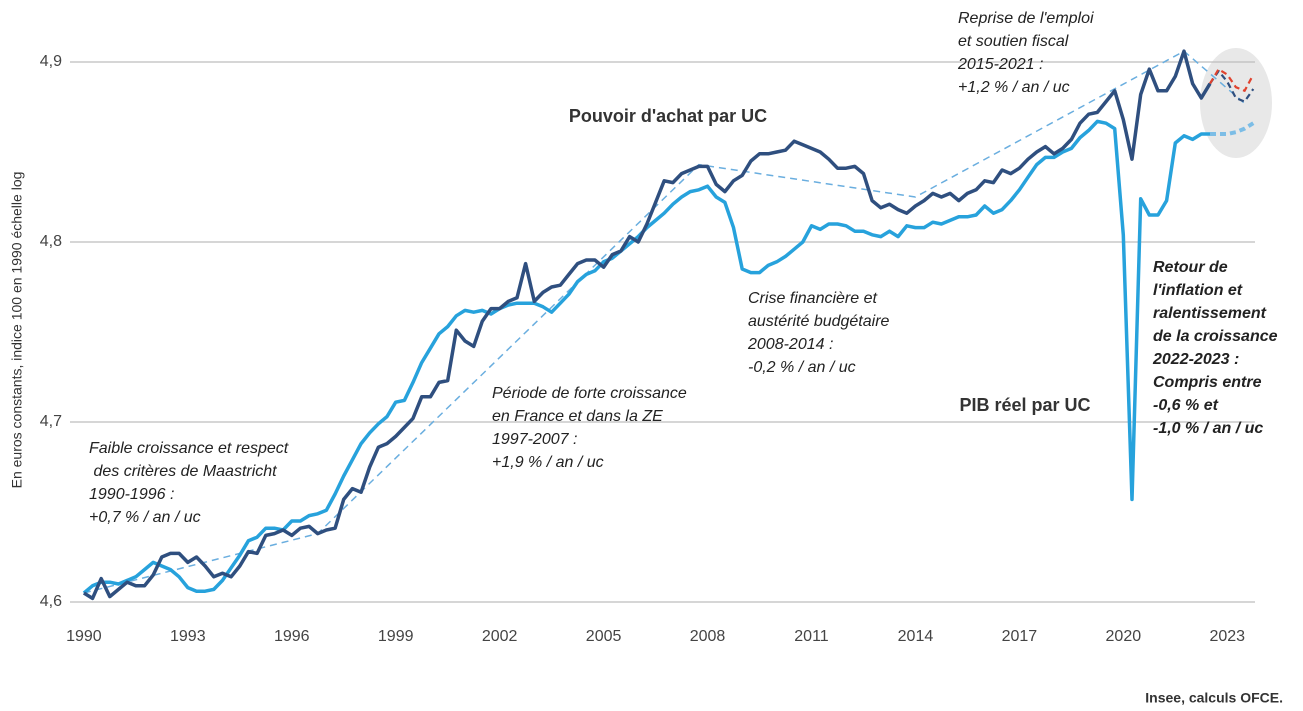  Describe the element at coordinates (1000, 64) in the screenshot. I see `annotation: 2015-2021 :` at that location.